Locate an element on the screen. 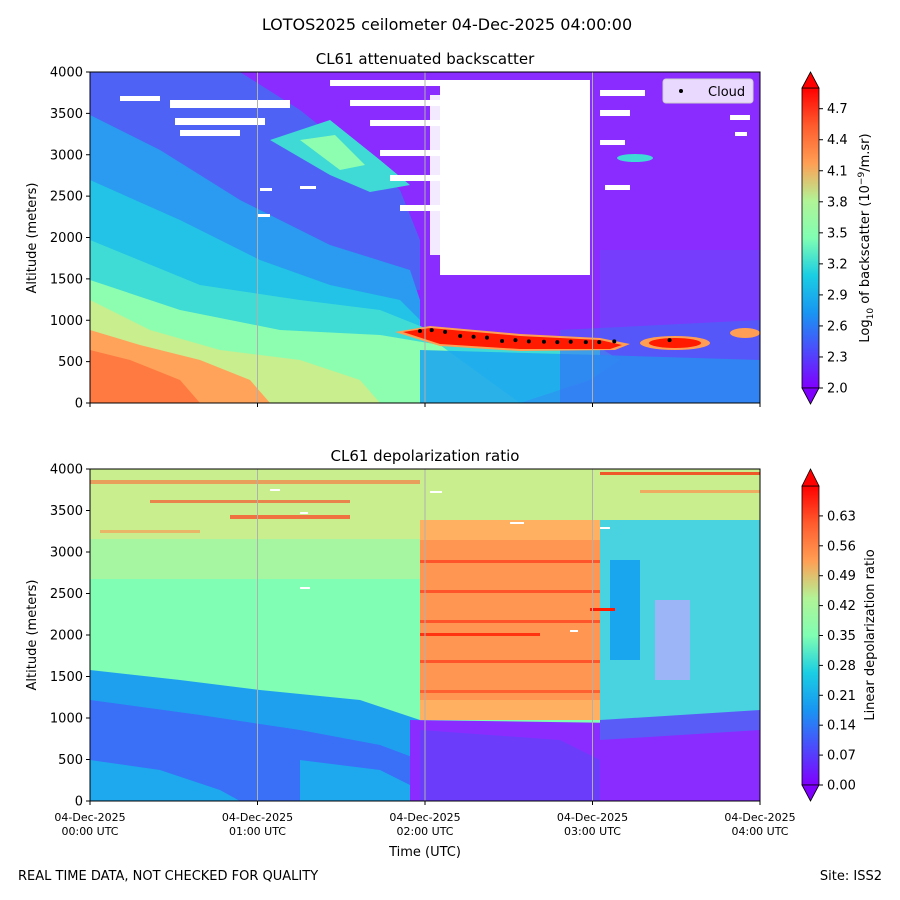 The image size is (900, 900). backscatter-ylabel: Altitude (meters) is located at coordinates (32, 238).